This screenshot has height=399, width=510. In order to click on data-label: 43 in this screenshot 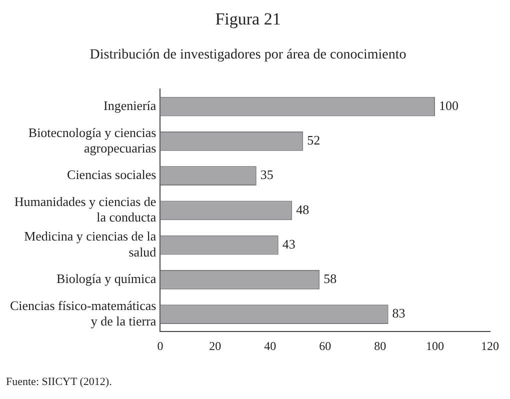, I will do `click(289, 244)`.